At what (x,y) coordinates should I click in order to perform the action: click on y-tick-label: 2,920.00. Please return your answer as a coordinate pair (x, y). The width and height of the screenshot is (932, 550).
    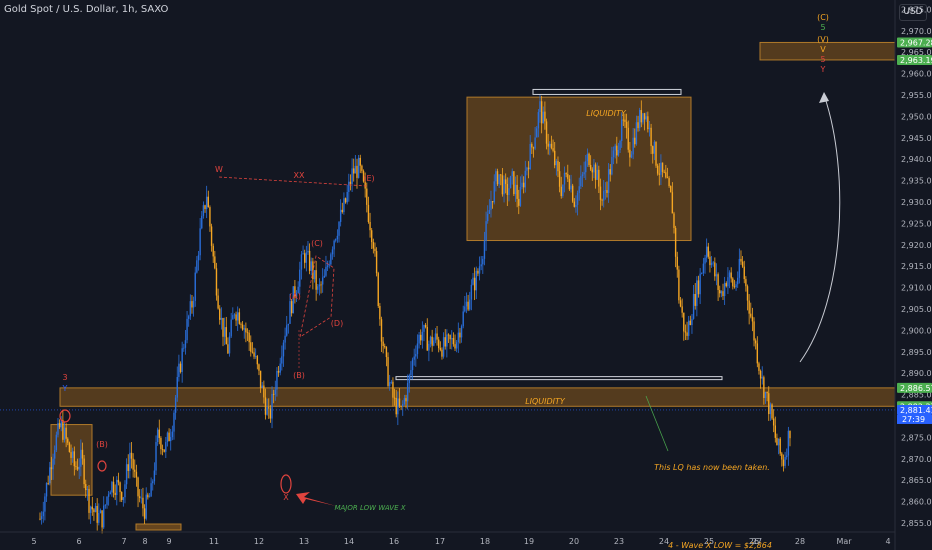
    Looking at the image, I should click on (916, 245).